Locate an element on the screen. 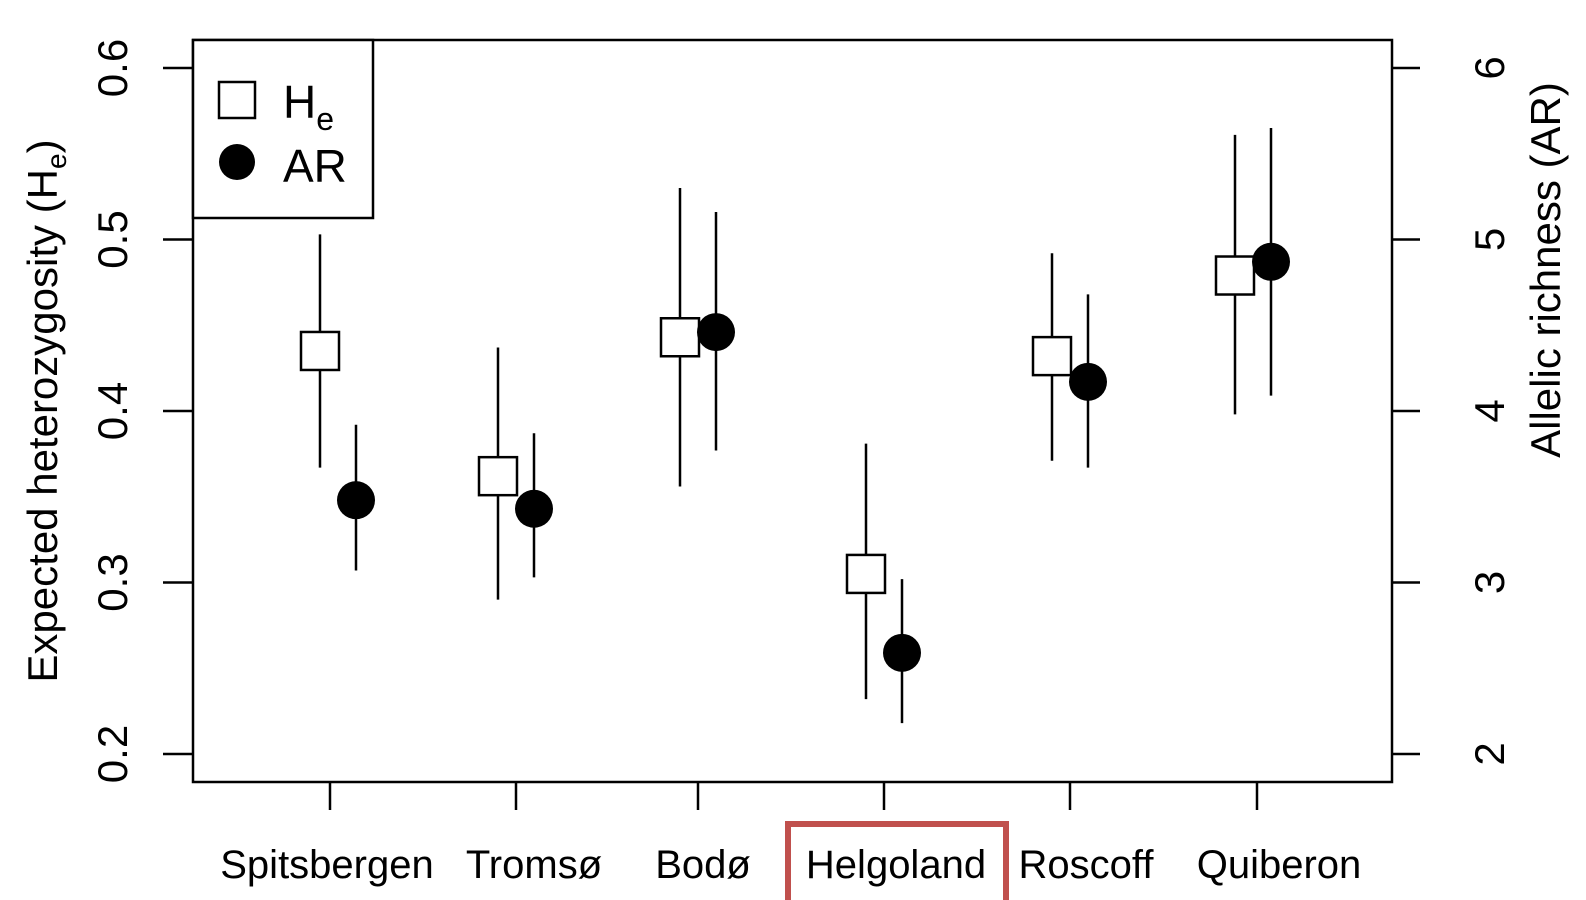 The height and width of the screenshot is (900, 1586). y-left-label-sub: e is located at coordinates (56, 161).